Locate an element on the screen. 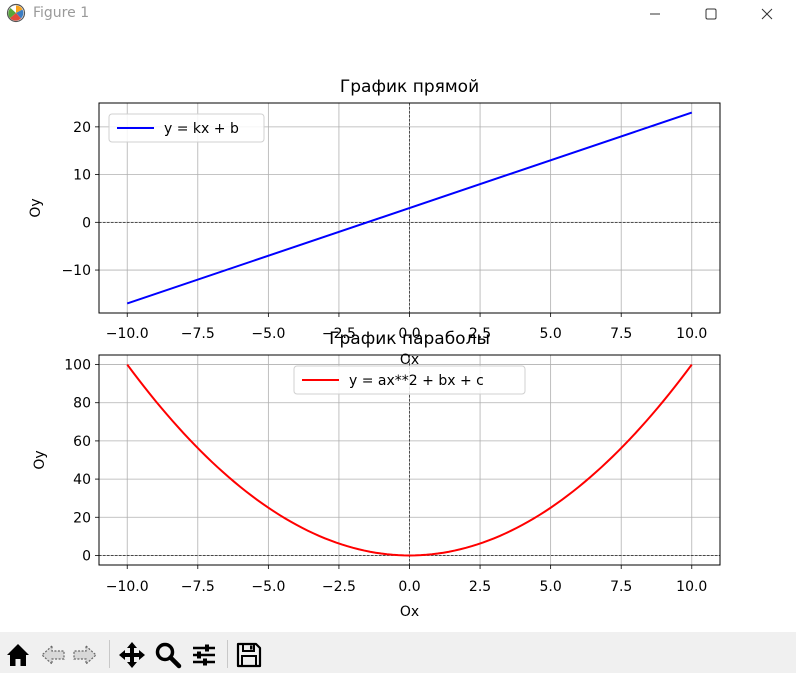  y-tick-label: 80 is located at coordinates (82, 404).